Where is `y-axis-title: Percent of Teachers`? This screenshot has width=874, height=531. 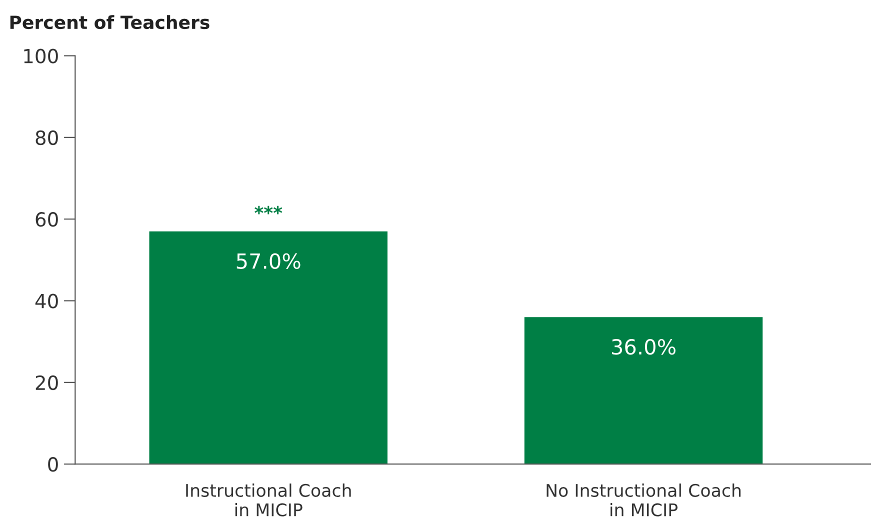
y-axis-title: Percent of Teachers is located at coordinates (110, 22).